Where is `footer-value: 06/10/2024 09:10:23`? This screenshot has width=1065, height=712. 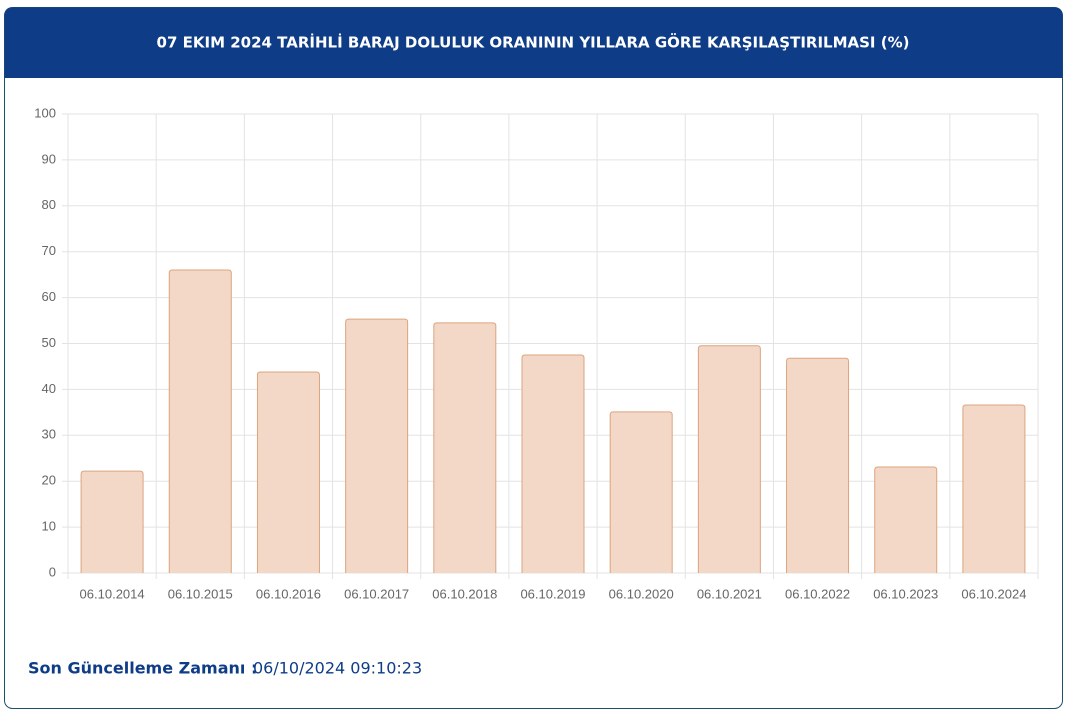 footer-value: 06/10/2024 09:10:23 is located at coordinates (337, 668).